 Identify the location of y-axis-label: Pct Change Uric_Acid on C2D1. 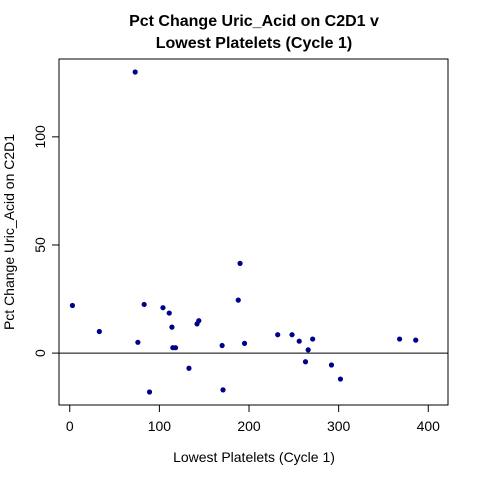
(9, 232).